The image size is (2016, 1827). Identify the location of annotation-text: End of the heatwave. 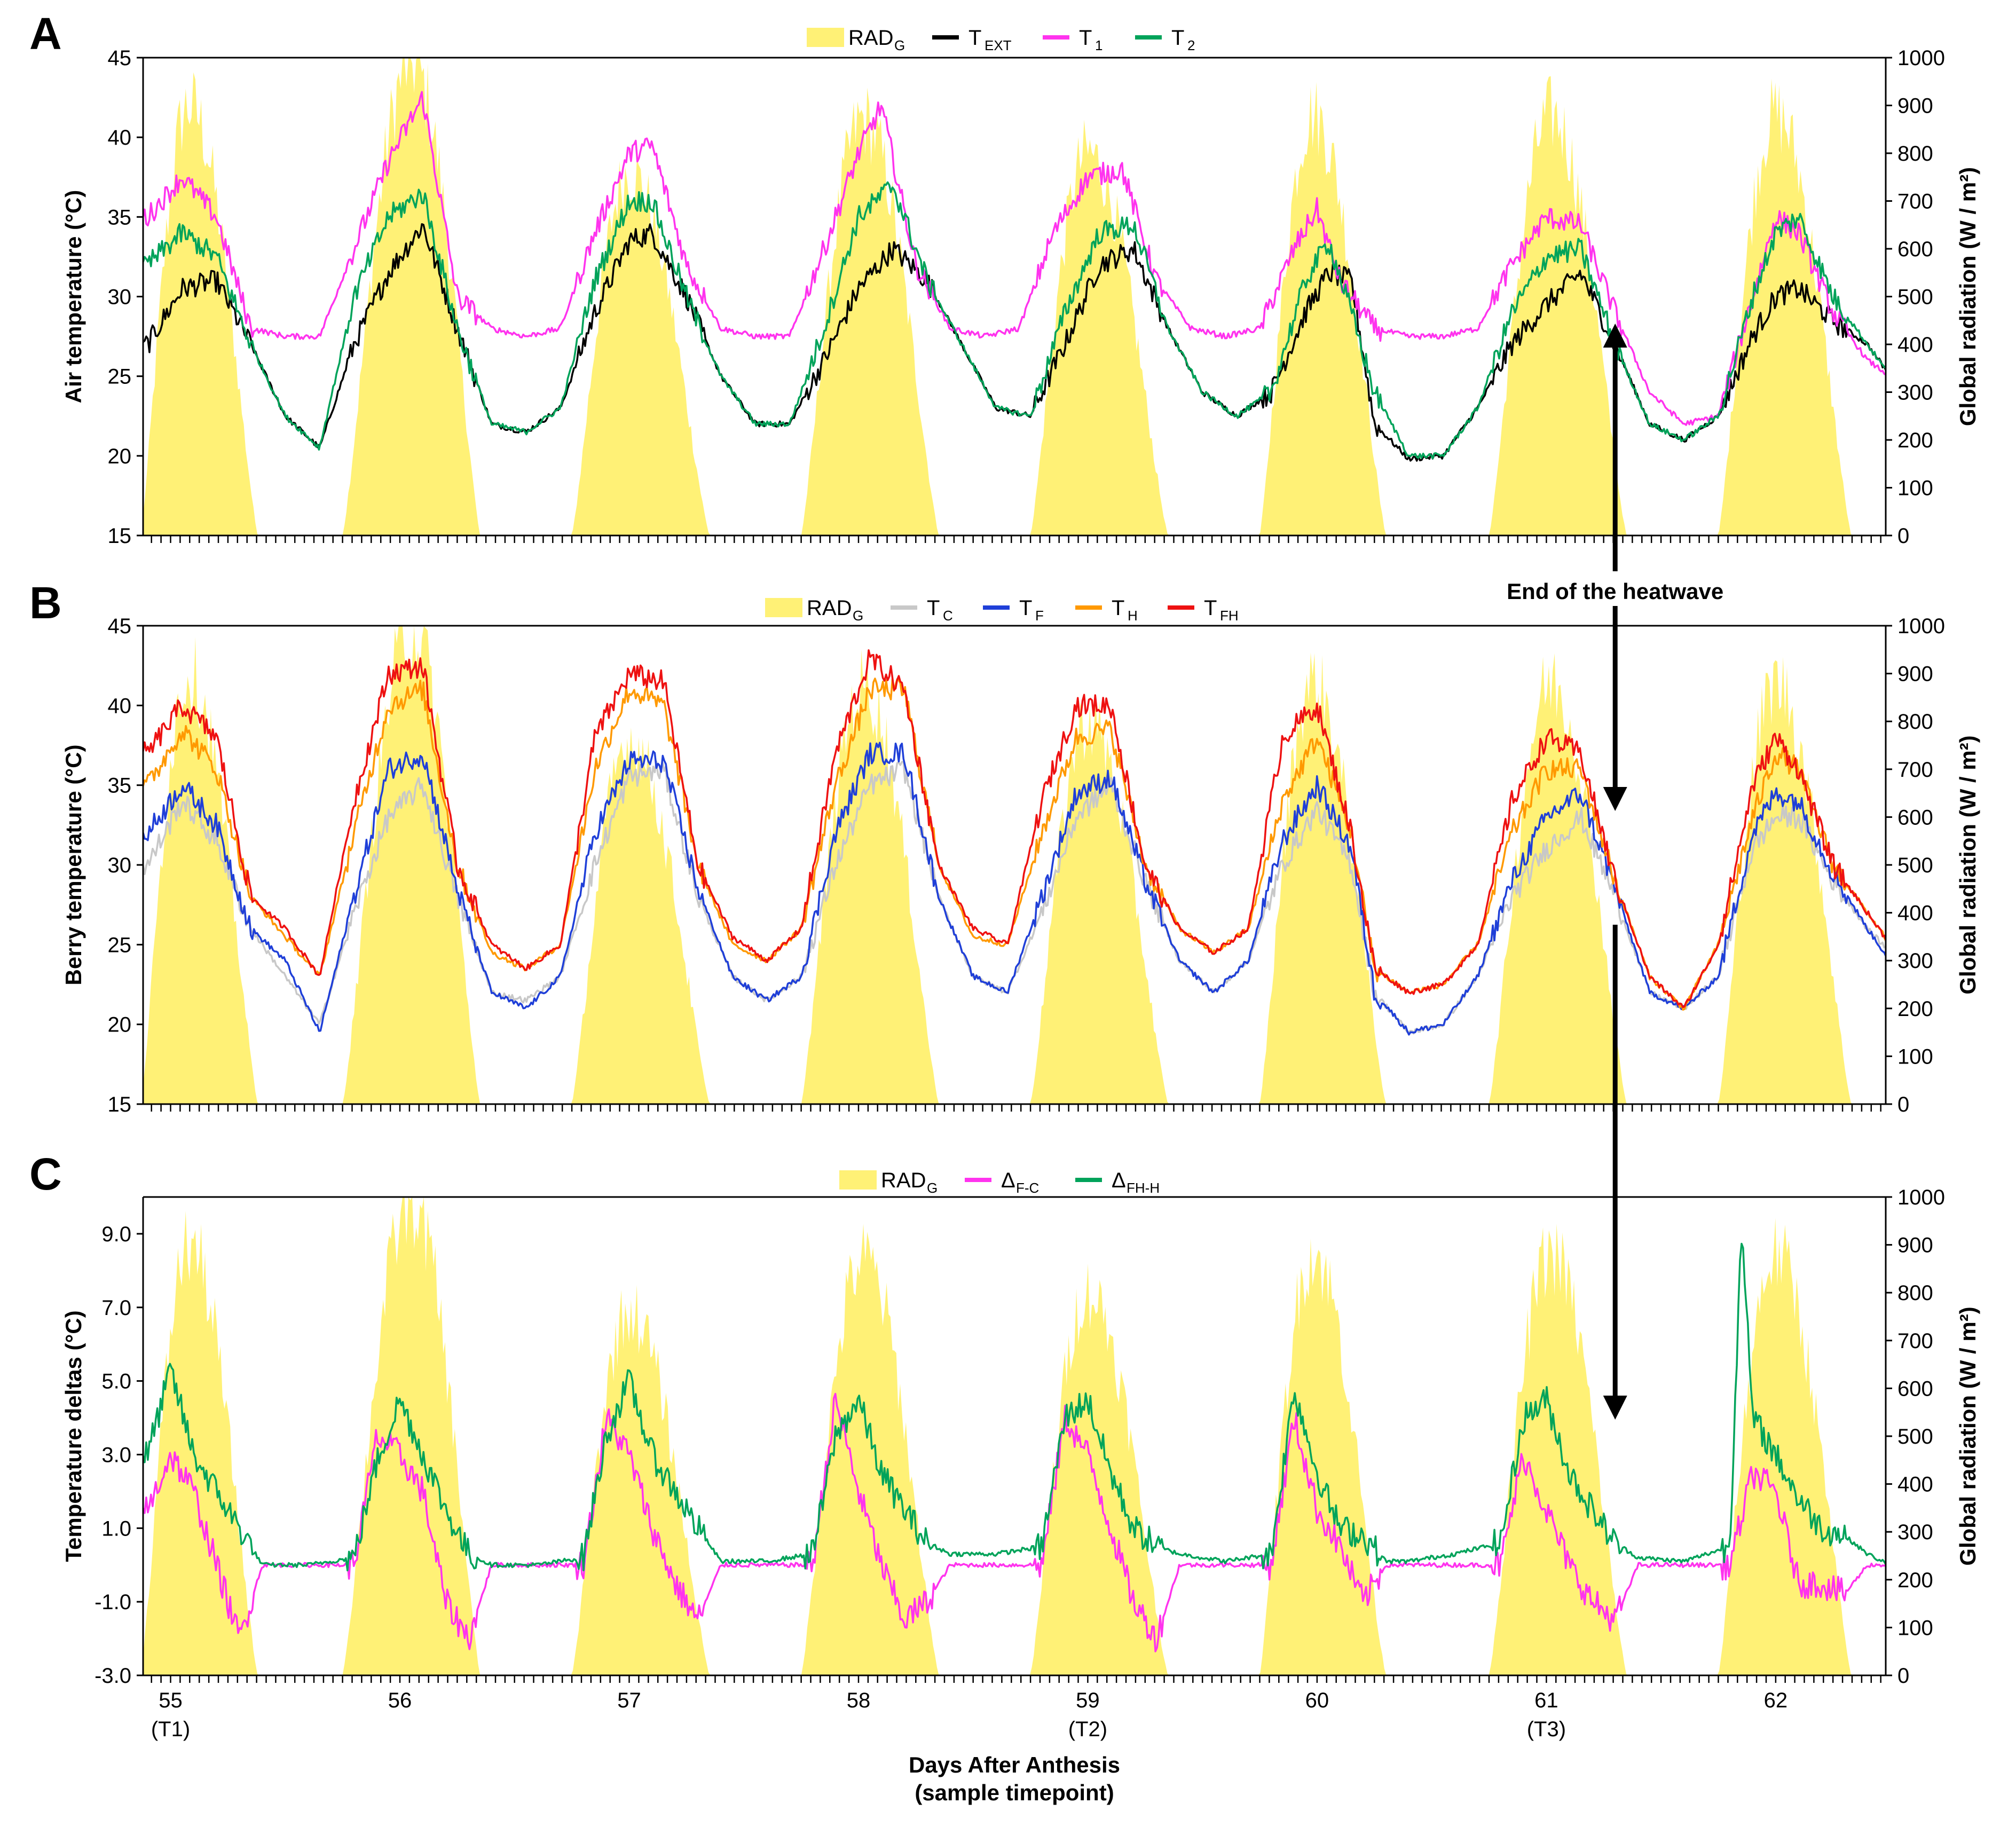
(1615, 591).